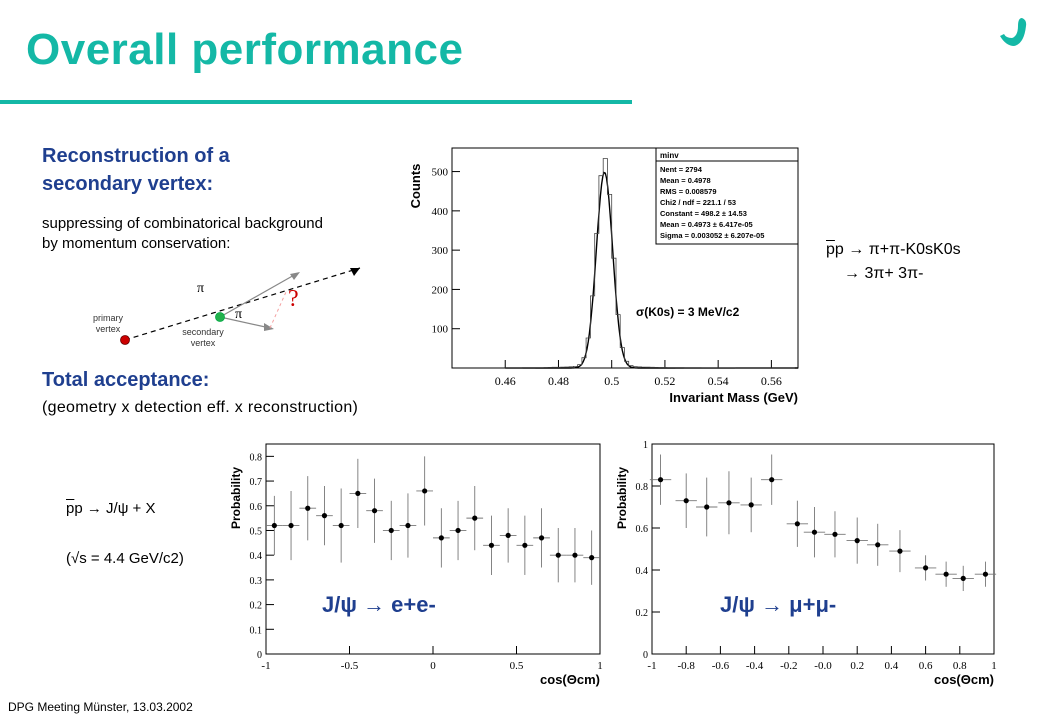  I want to click on heading-reconstruction: Reconstruction of a secondary vertex:, so click(136, 170).